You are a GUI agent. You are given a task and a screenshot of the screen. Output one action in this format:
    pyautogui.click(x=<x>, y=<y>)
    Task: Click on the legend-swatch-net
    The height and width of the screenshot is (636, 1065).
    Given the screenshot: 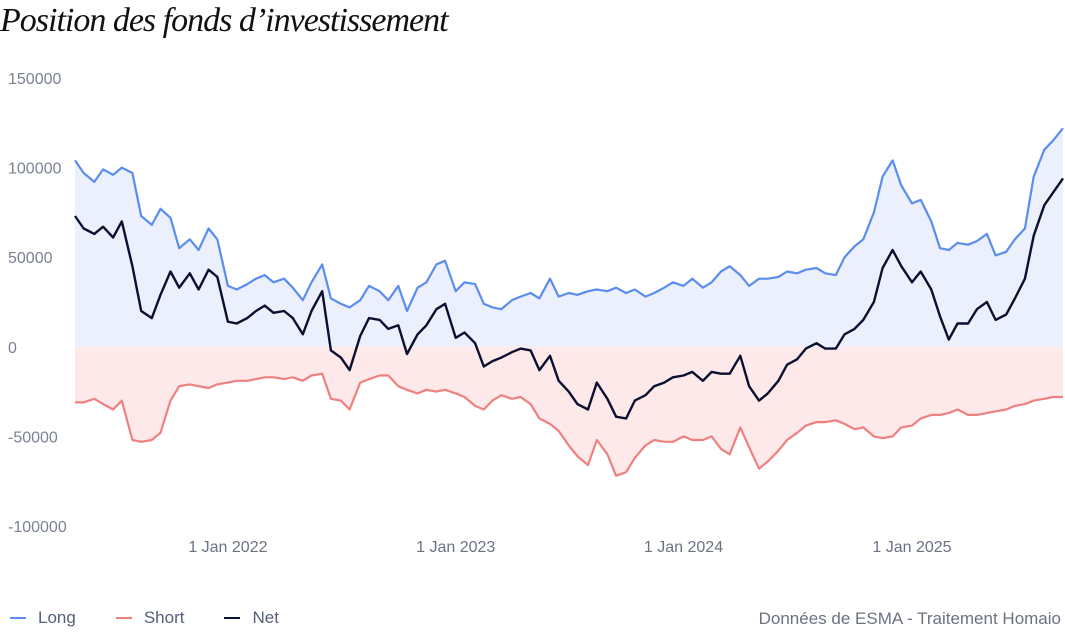 What is the action you would take?
    pyautogui.click(x=232, y=618)
    